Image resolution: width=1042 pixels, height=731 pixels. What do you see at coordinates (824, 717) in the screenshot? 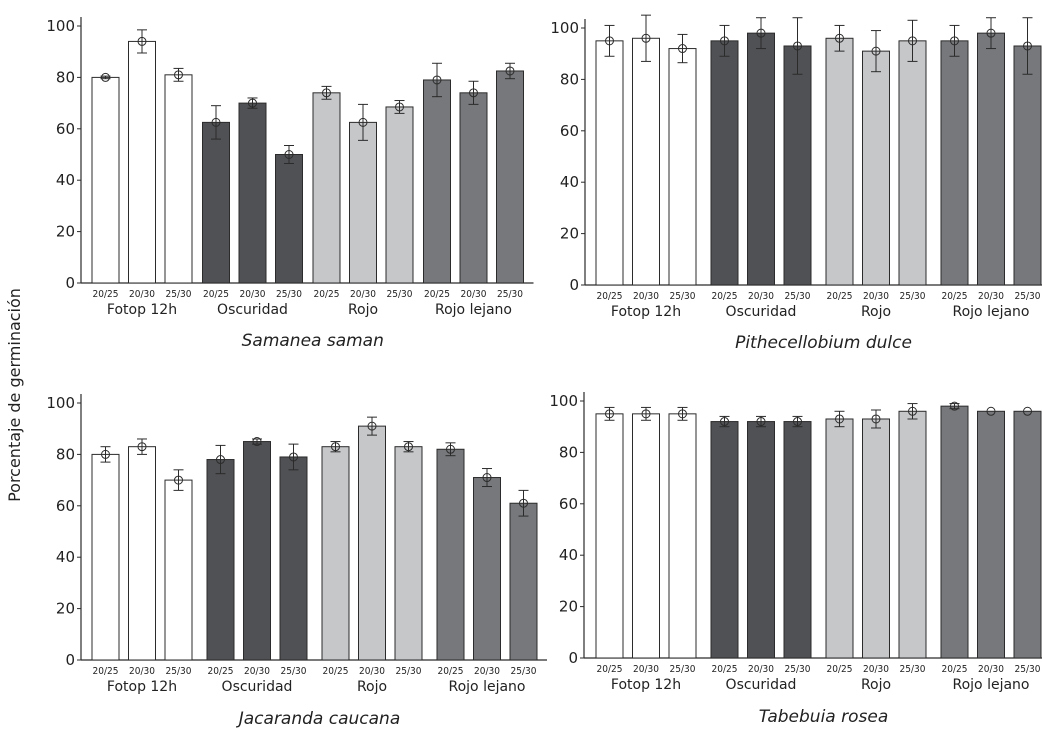
I see `panel-title: Tabebuia rosea` at bounding box center [824, 717].